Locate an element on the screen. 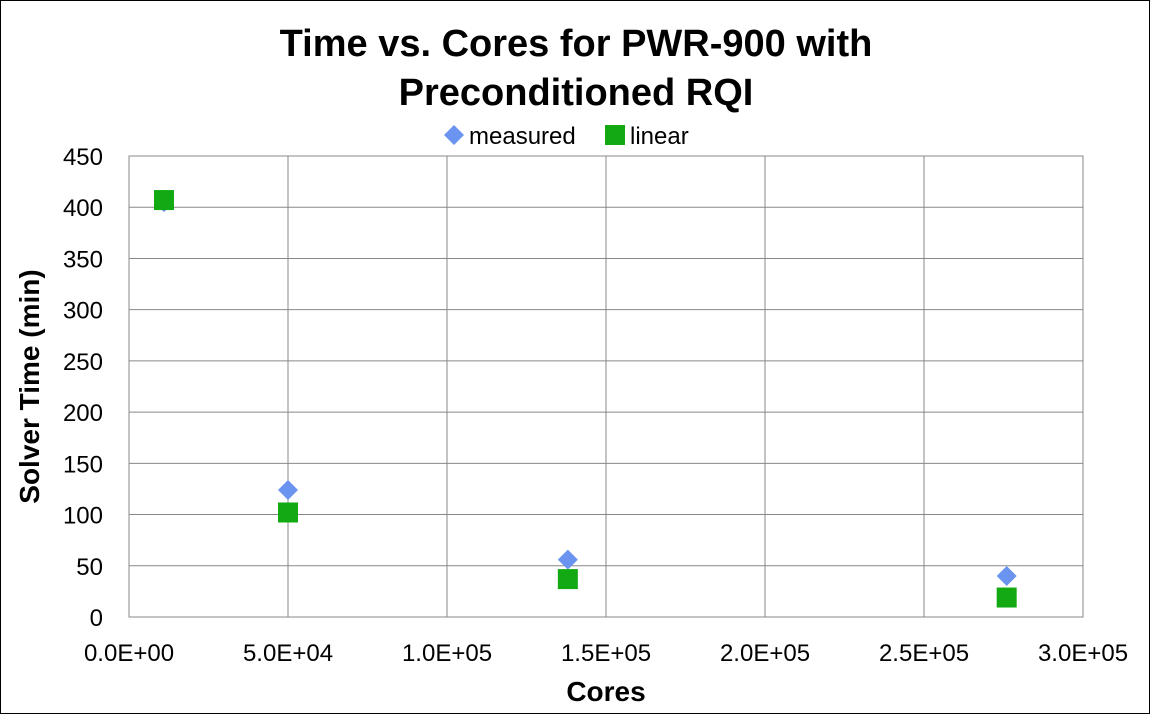 This screenshot has width=1152, height=720. x-tick-label: 1.5E+05 is located at coordinates (606, 653).